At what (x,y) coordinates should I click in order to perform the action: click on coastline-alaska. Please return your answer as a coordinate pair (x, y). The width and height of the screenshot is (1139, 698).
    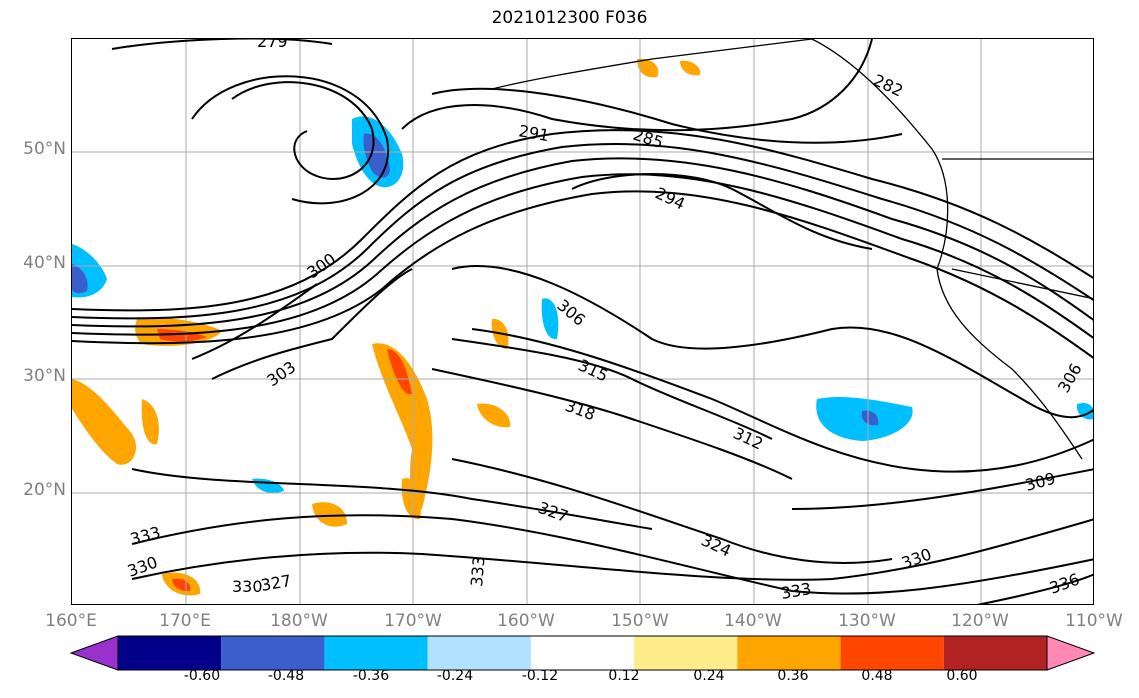
    Looking at the image, I should click on (652, 64).